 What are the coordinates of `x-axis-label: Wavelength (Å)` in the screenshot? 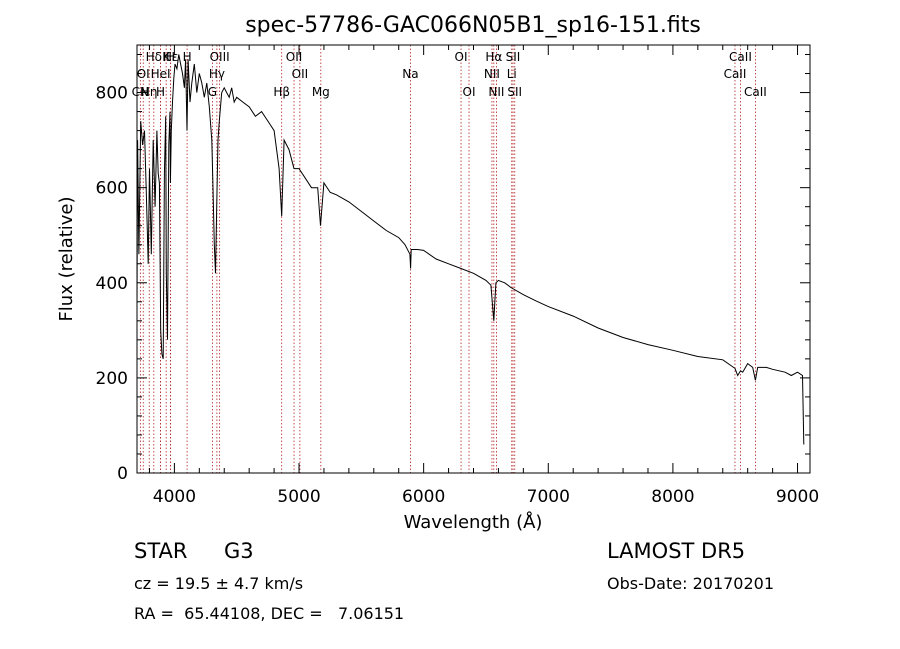 It's located at (473, 522).